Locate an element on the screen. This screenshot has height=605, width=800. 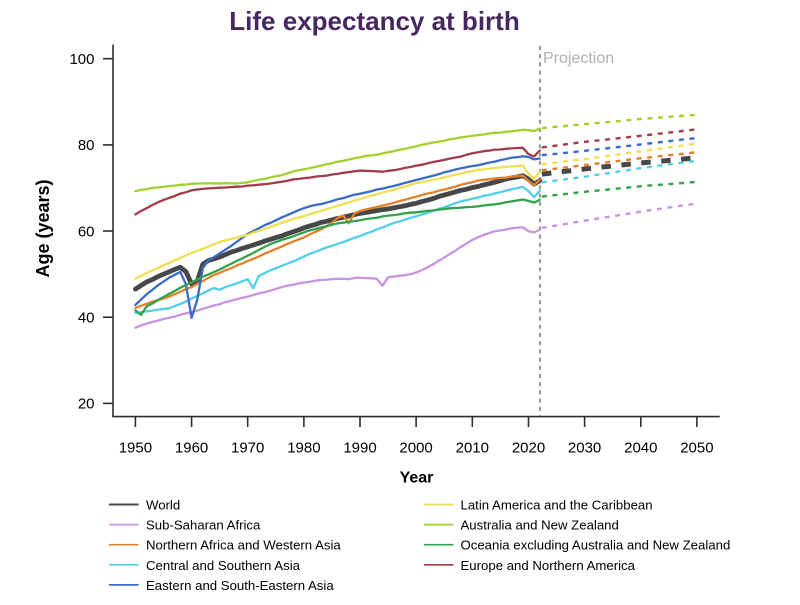
svg-text: Life expectancy at birth is located at coordinates (374, 21).